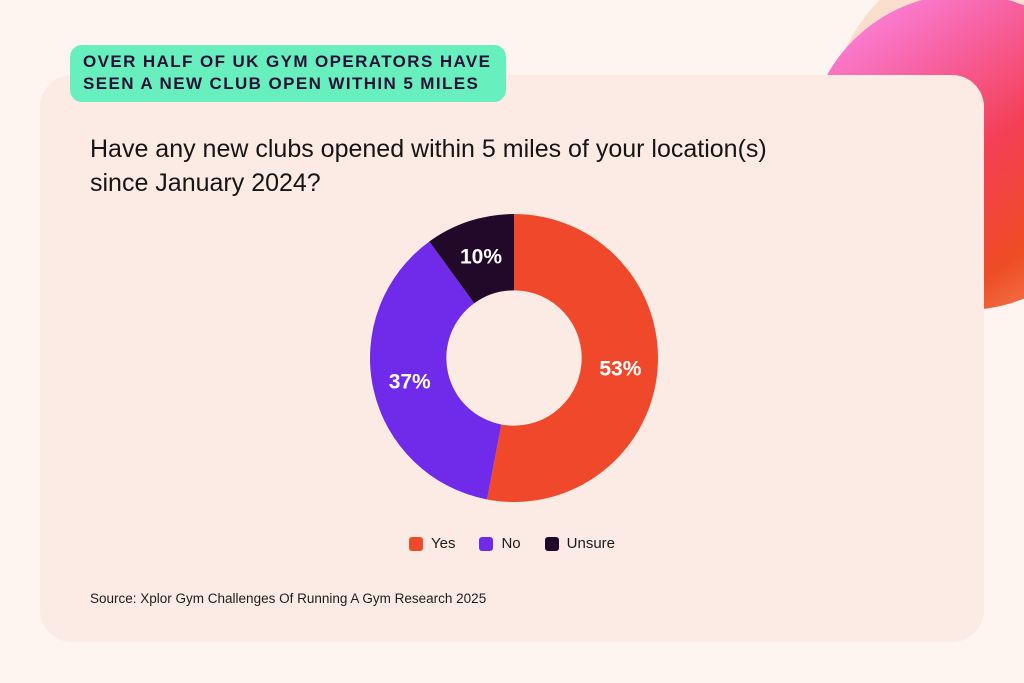  I want to click on donut-chart-container: 53% 37% 10%, so click(514, 358).